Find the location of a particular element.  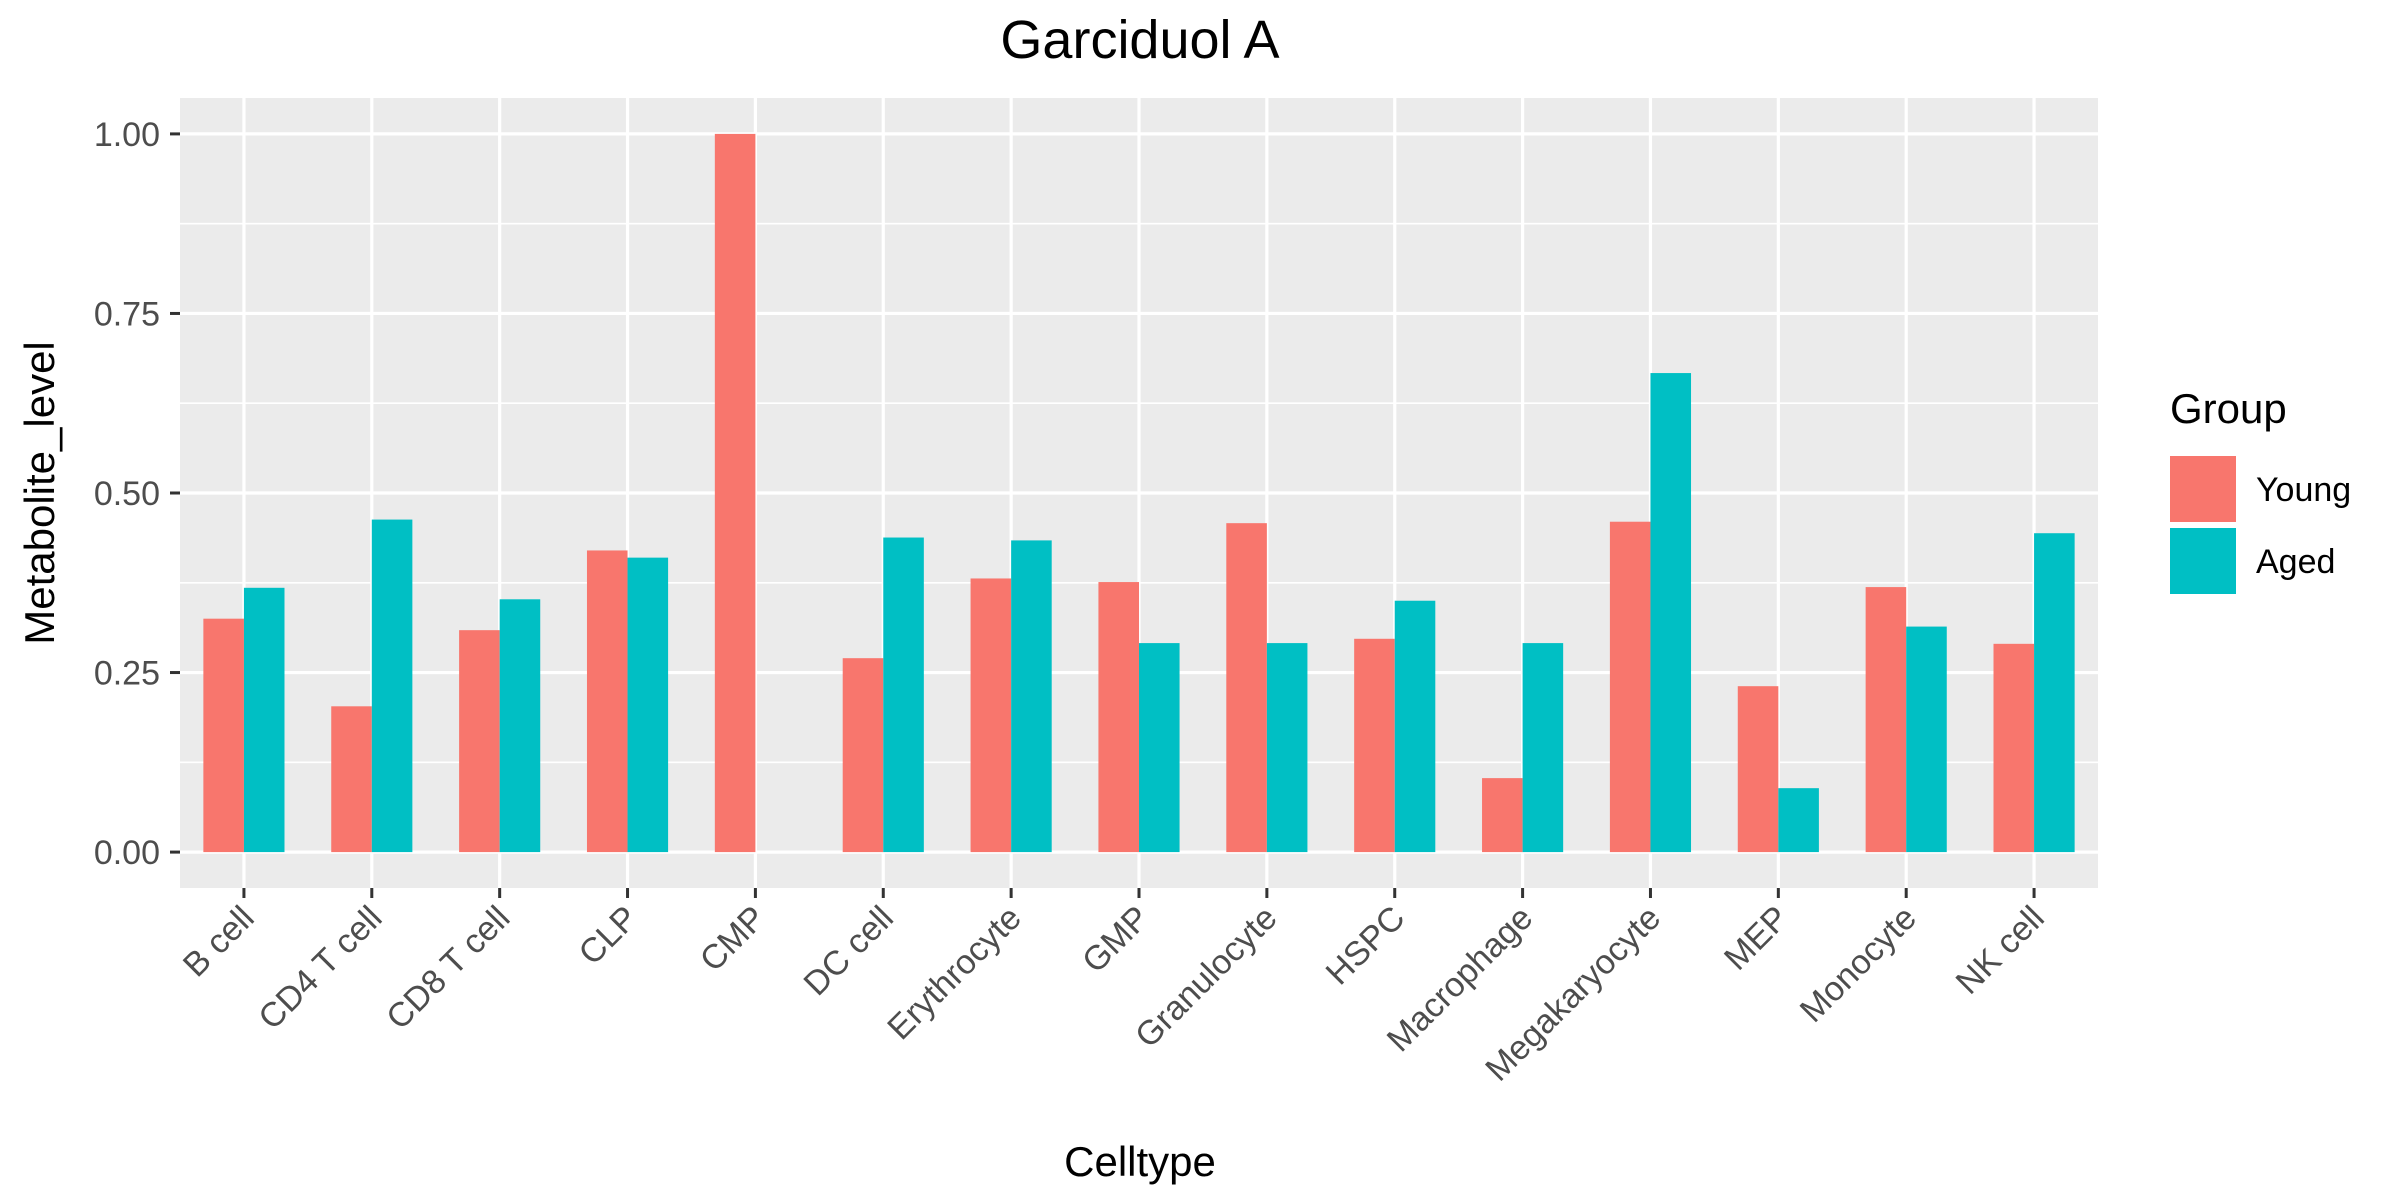

bar-aged-granulocyte is located at coordinates (1287, 748).